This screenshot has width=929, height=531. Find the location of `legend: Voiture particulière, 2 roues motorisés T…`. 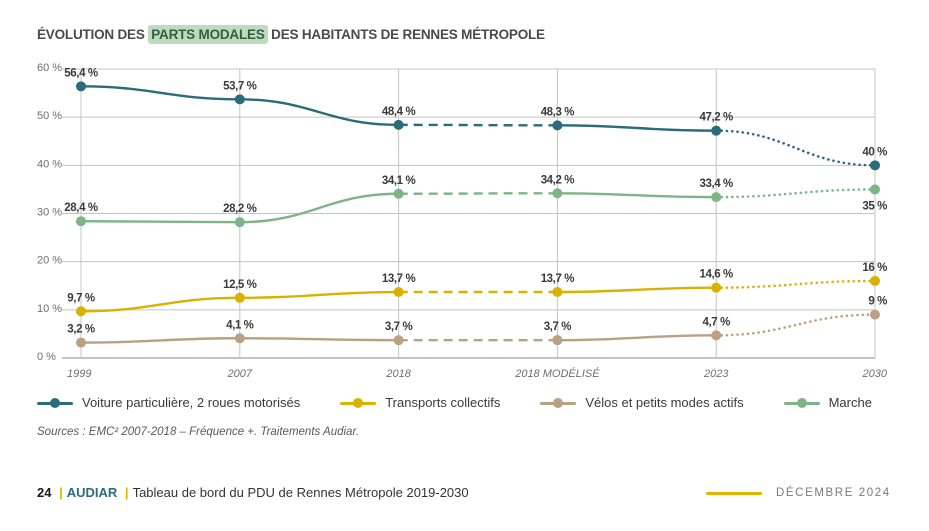

legend: Voiture particulière, 2 roues motorisés T… is located at coordinates (474, 402).